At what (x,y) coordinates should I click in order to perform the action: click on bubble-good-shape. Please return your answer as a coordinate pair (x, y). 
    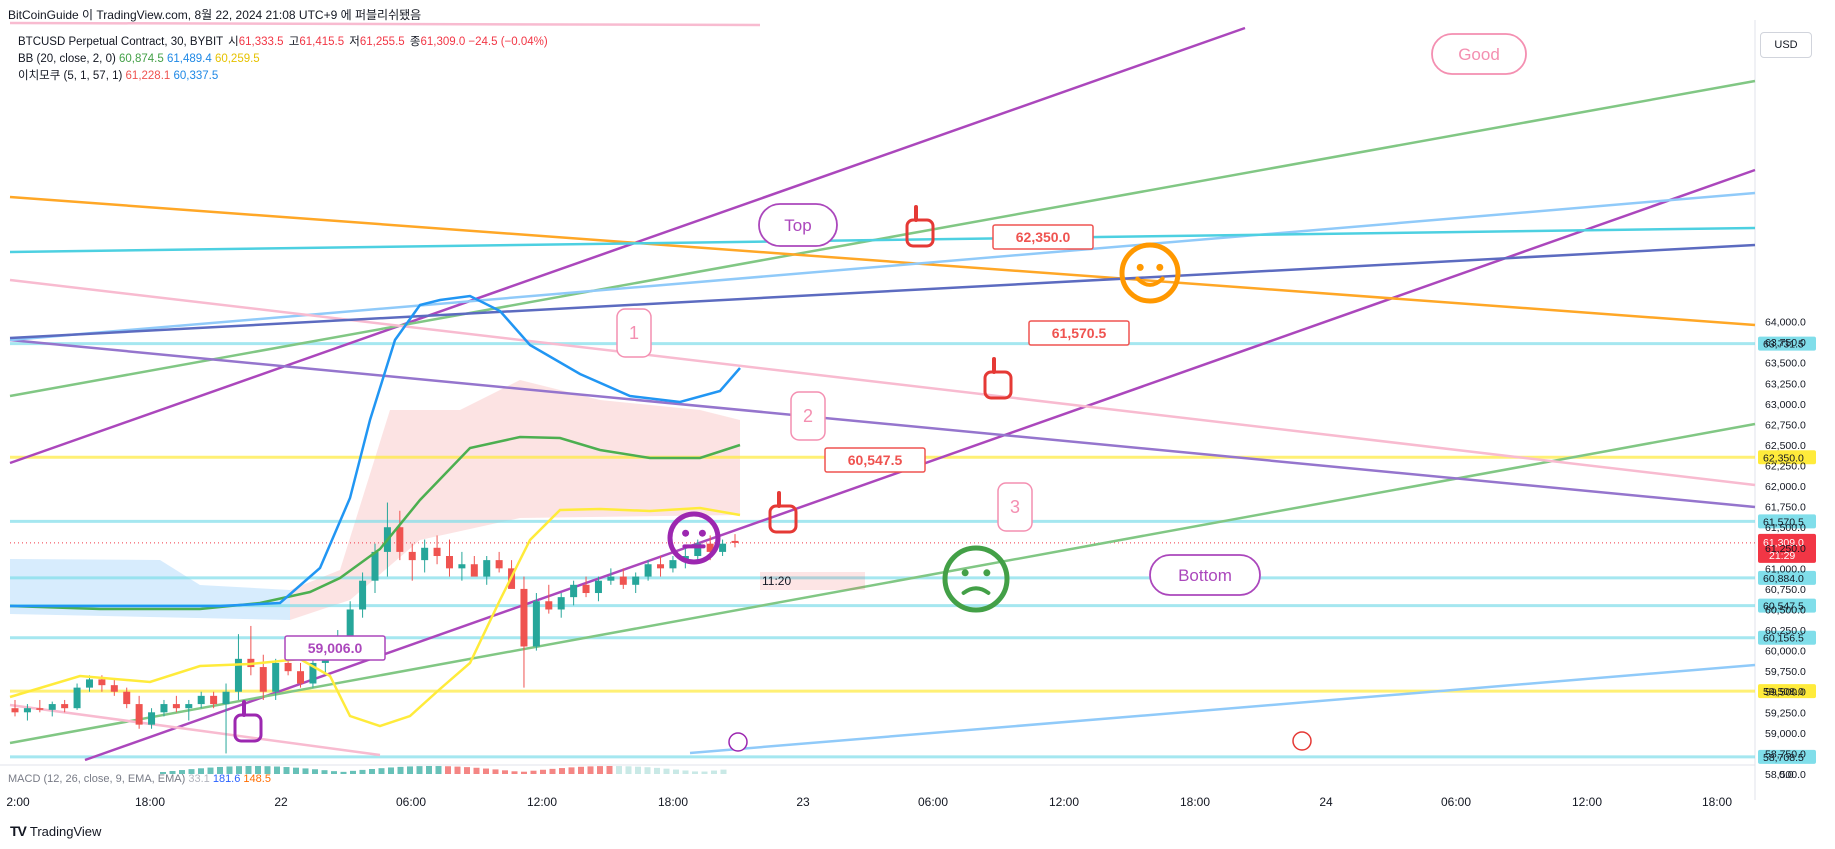
    Looking at the image, I should click on (1479, 54).